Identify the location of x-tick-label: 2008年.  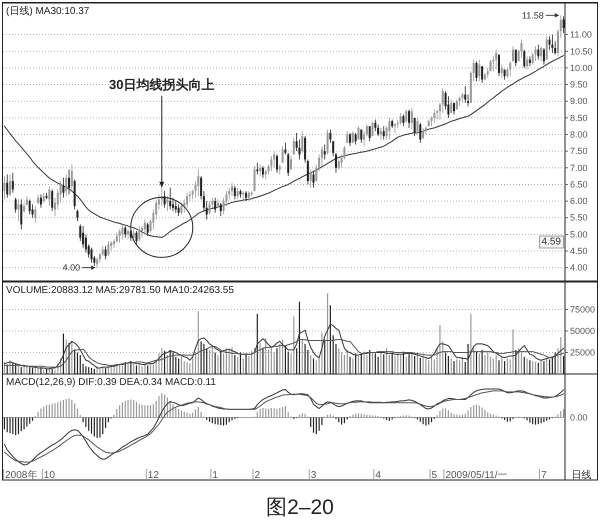
(21, 475).